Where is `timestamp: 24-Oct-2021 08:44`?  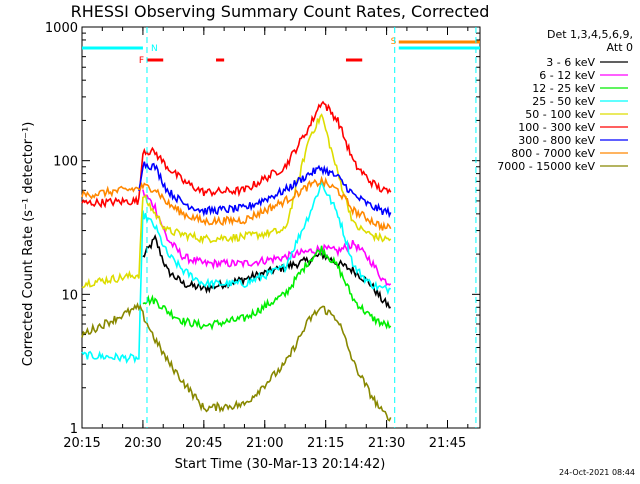
timestamp: 24-Oct-2021 08:44 is located at coordinates (597, 472).